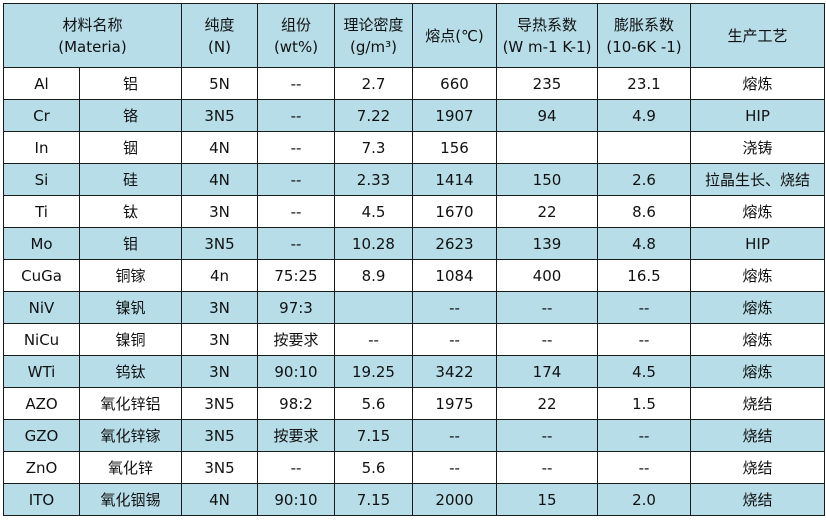 The width and height of the screenshot is (826, 520). What do you see at coordinates (41, 115) in the screenshot?
I see `cell-symbol: Cr` at bounding box center [41, 115].